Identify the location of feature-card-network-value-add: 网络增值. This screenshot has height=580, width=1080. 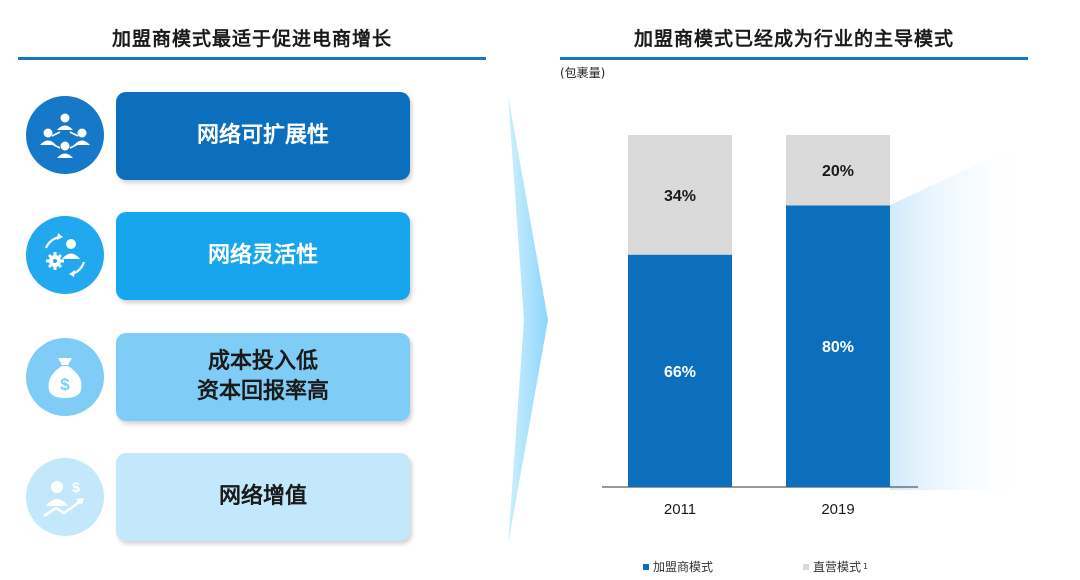
(263, 497).